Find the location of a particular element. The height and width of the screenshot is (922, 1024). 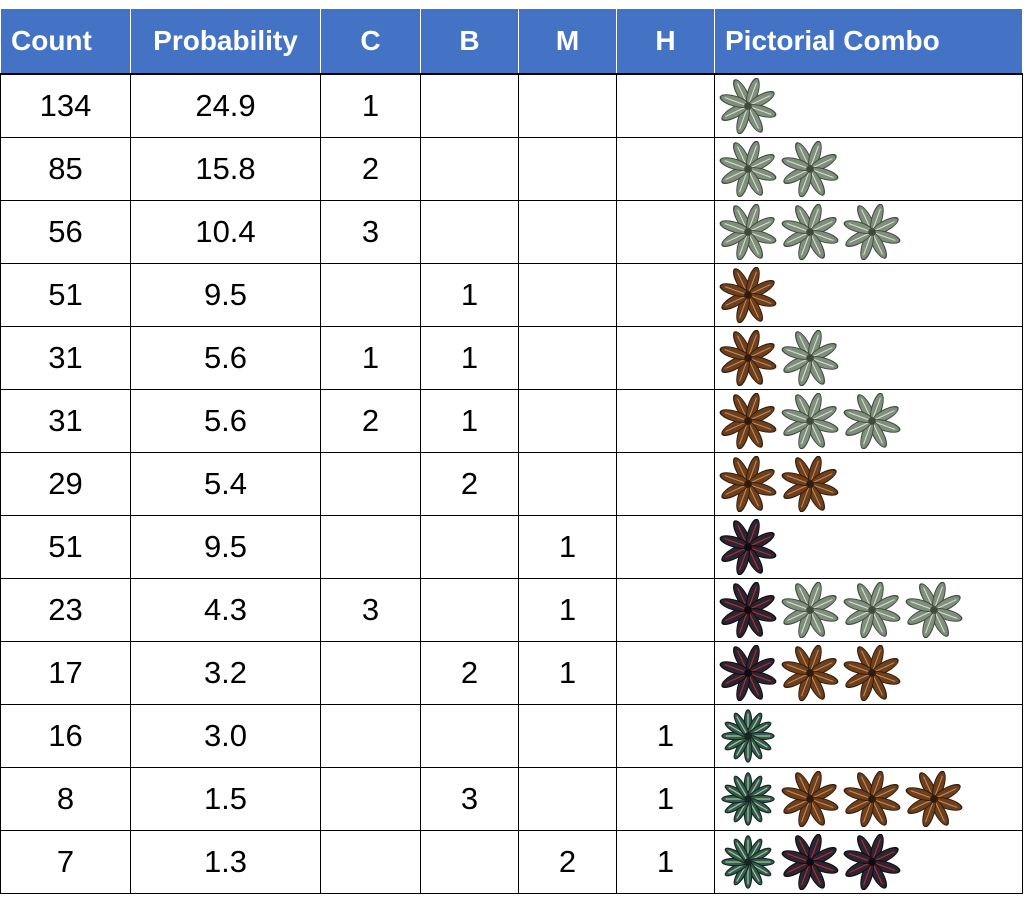

cell: 9.5 is located at coordinates (225, 547).